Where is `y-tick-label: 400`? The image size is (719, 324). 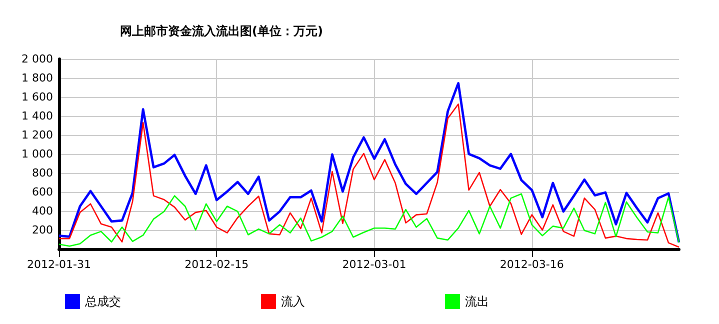
y-tick-label: 400 is located at coordinates (42, 211).